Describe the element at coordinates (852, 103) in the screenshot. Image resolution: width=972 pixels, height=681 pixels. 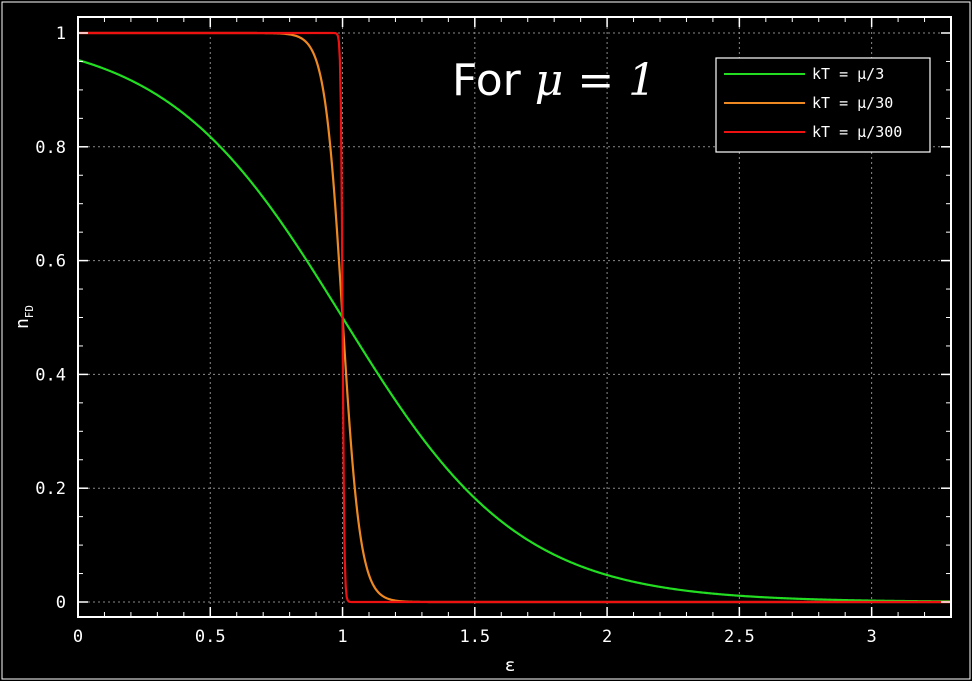
I see `legend-label: kT = μ/30` at that location.